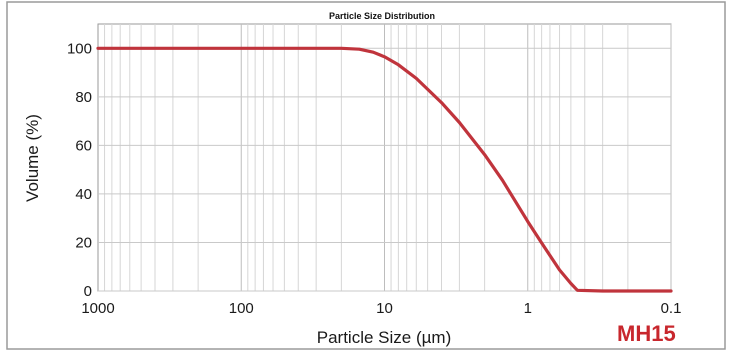 The image size is (739, 351). I want to click on x-tick-labels: 1000 100 10 1 0.1, so click(381, 308).